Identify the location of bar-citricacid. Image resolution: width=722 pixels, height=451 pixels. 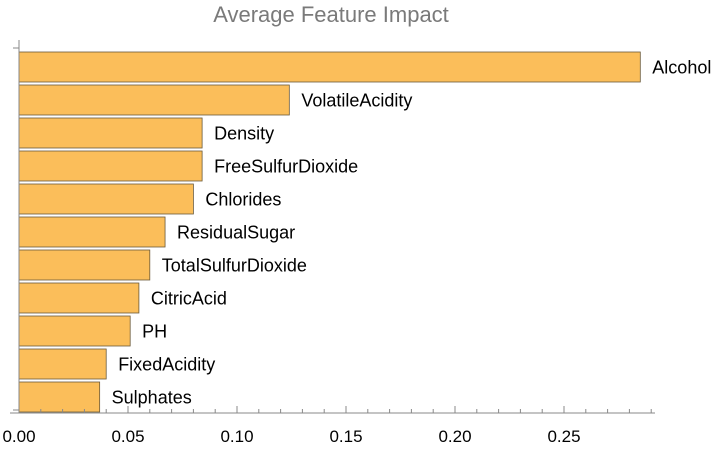
(79, 298).